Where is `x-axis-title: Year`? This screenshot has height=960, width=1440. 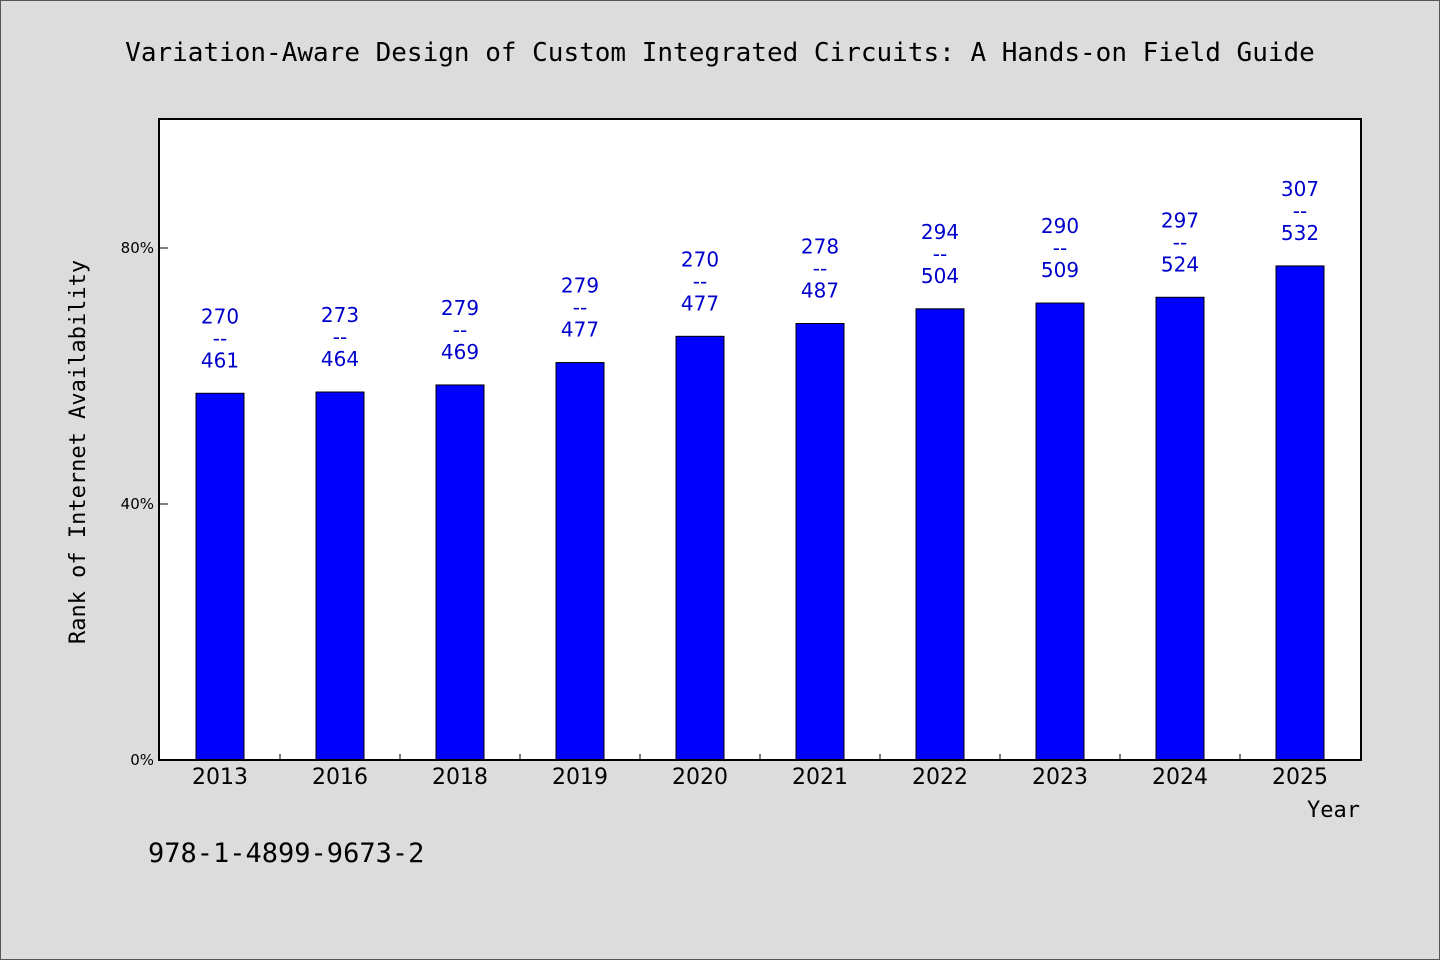
x-axis-title: Year is located at coordinates (1333, 810).